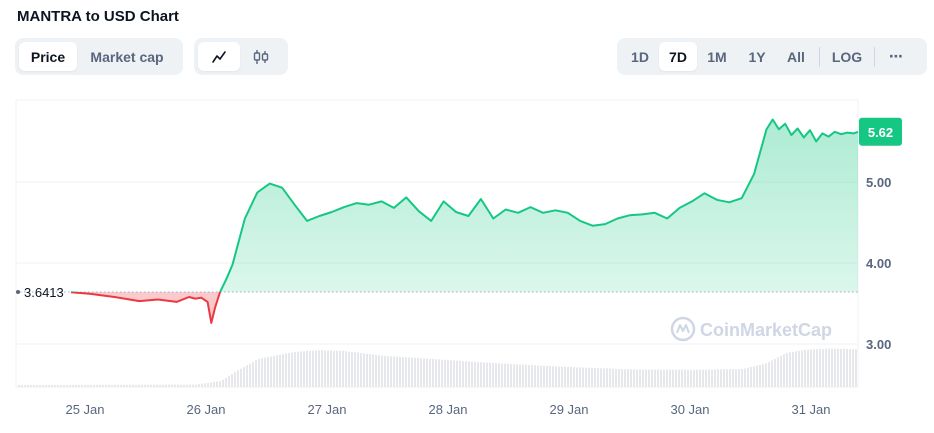 The height and width of the screenshot is (433, 934). I want to click on x-tick-label: 28 Jan, so click(447, 409).